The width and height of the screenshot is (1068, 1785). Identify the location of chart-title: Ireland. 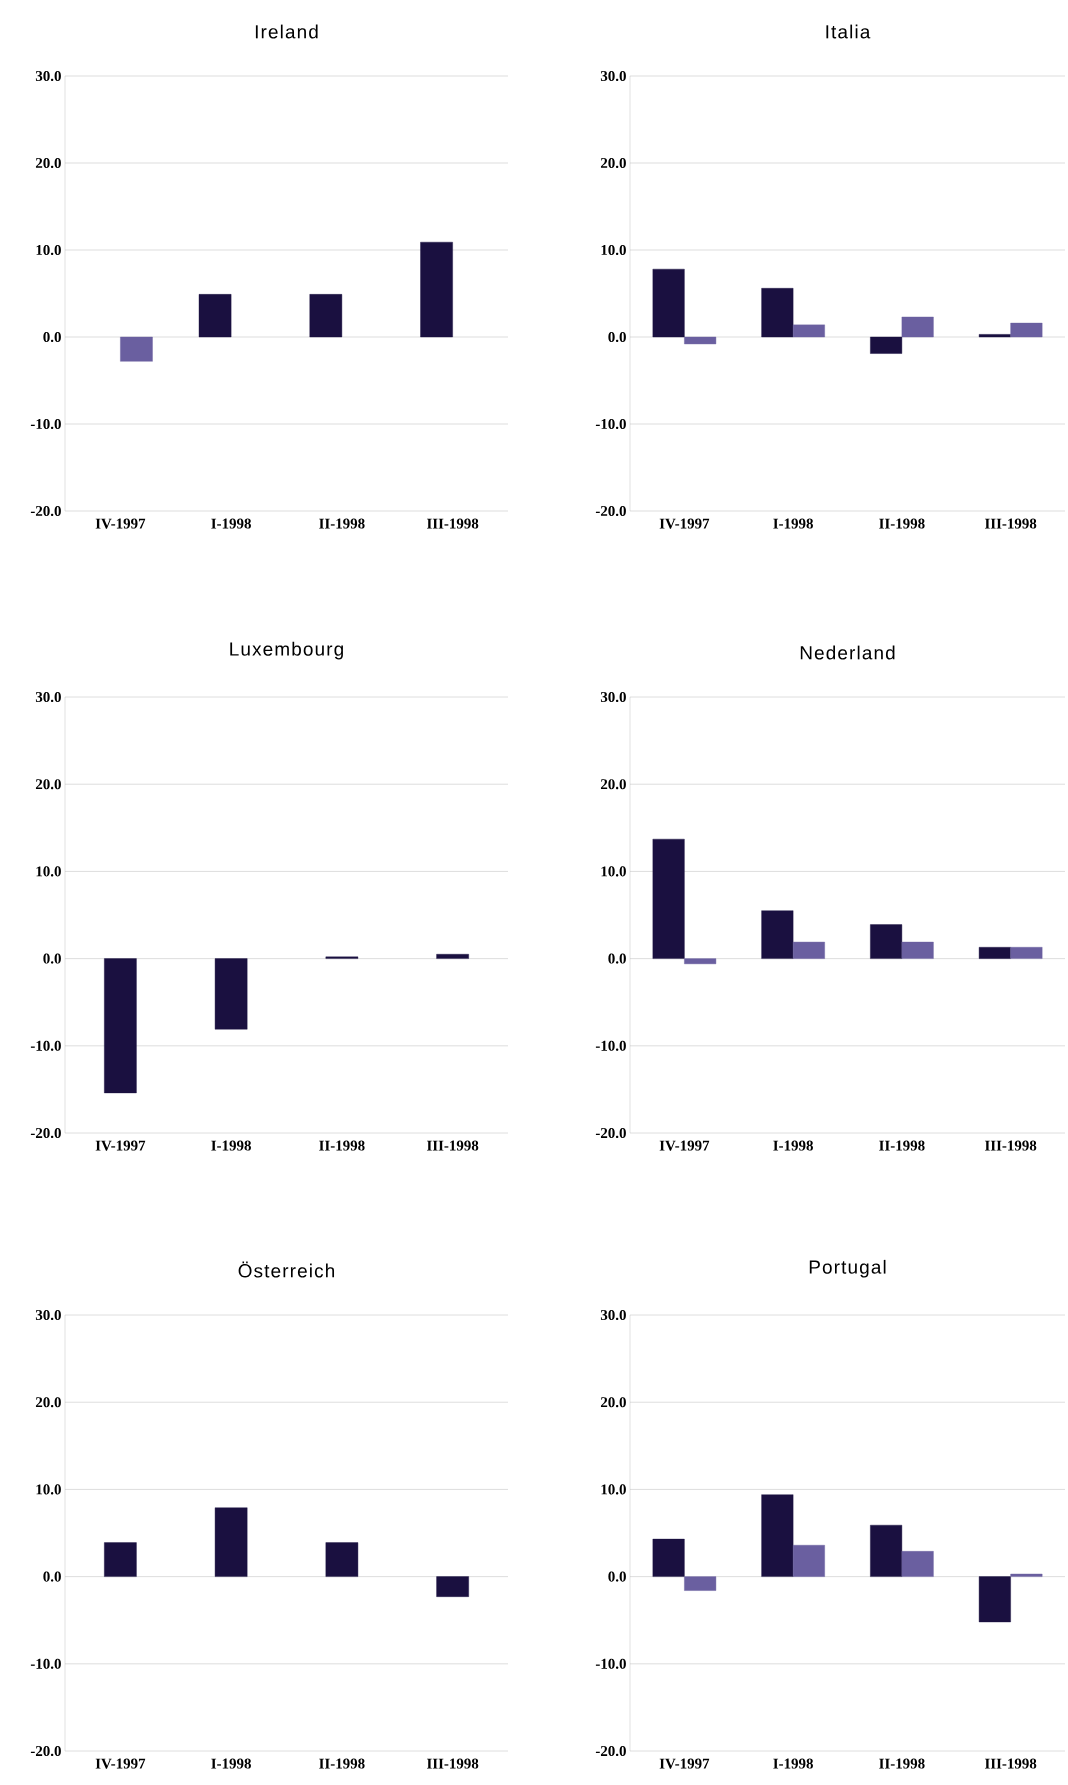
(286, 31).